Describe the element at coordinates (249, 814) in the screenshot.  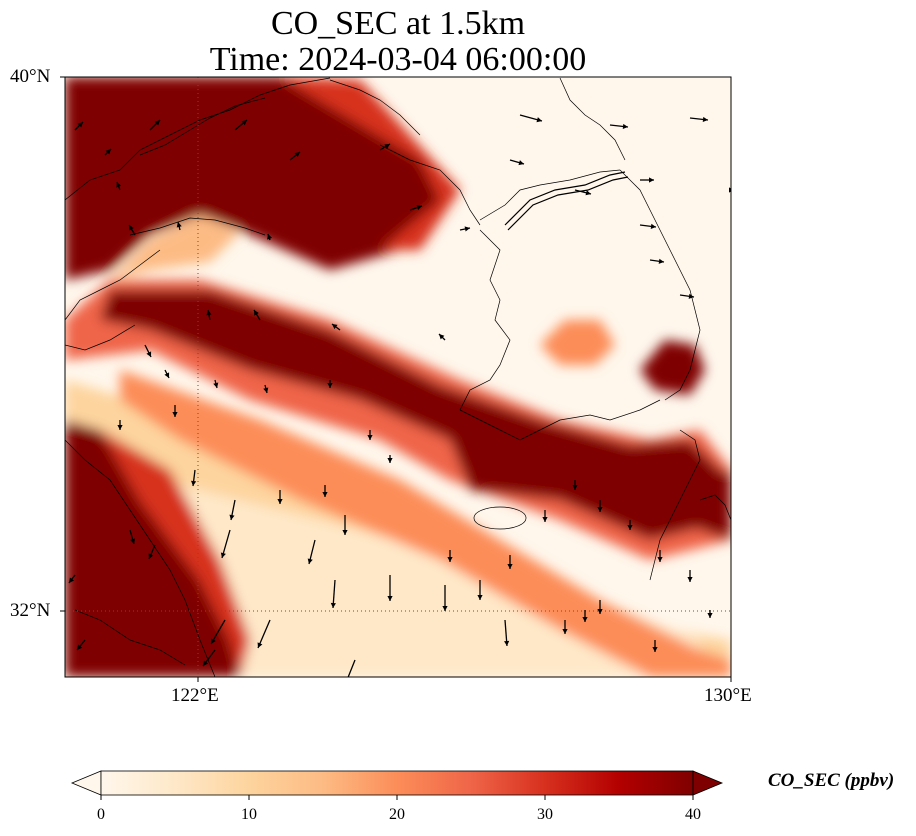
I see `colorbar-tick-10: 10` at that location.